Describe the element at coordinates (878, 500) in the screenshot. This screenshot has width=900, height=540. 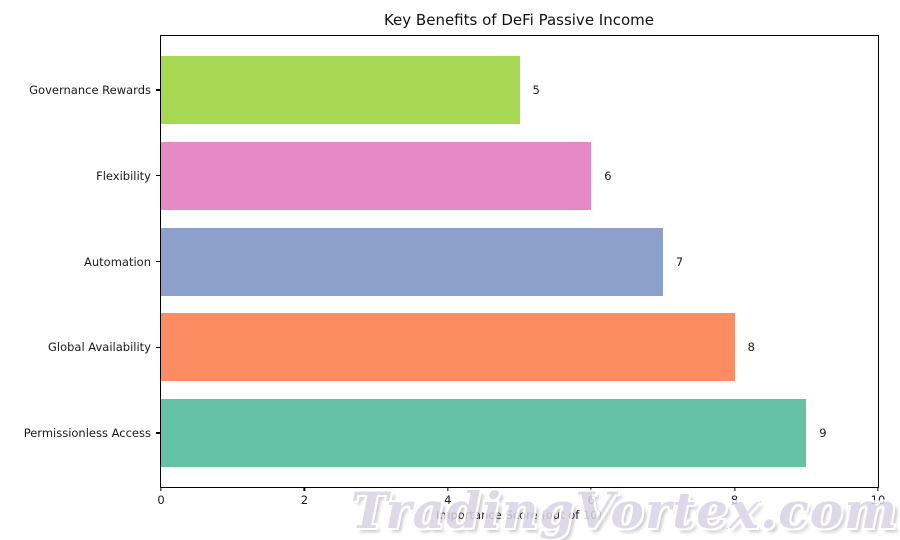
I see `x-tick-label: 10` at that location.